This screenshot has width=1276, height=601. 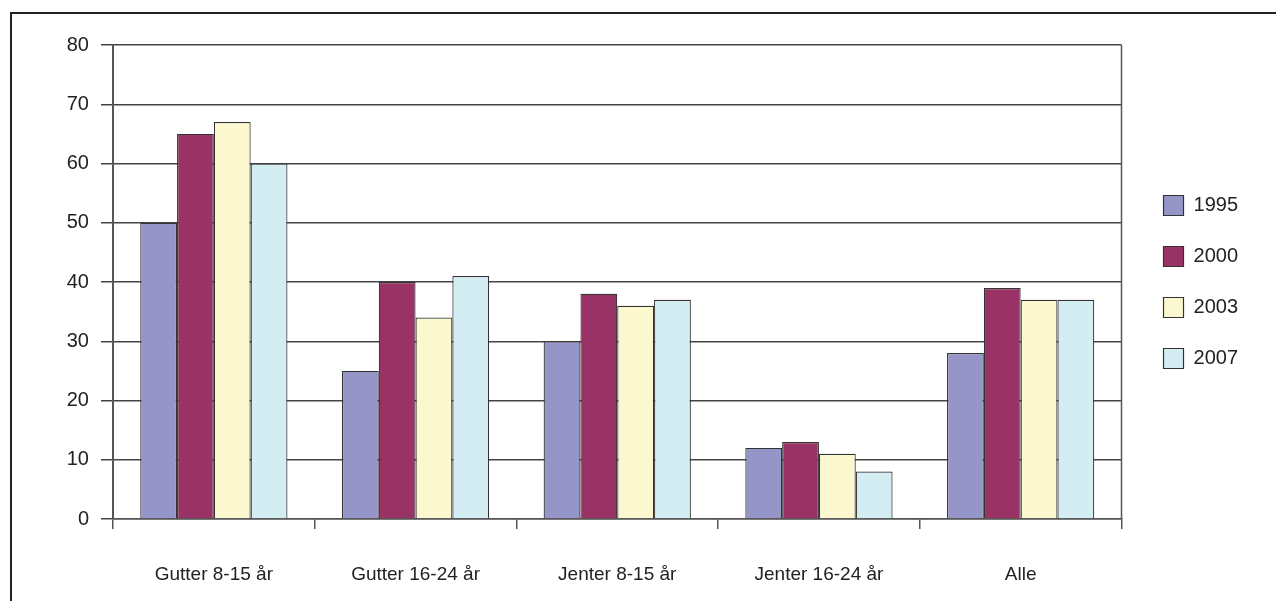 I want to click on legend-label: 2003, so click(x=1216, y=306).